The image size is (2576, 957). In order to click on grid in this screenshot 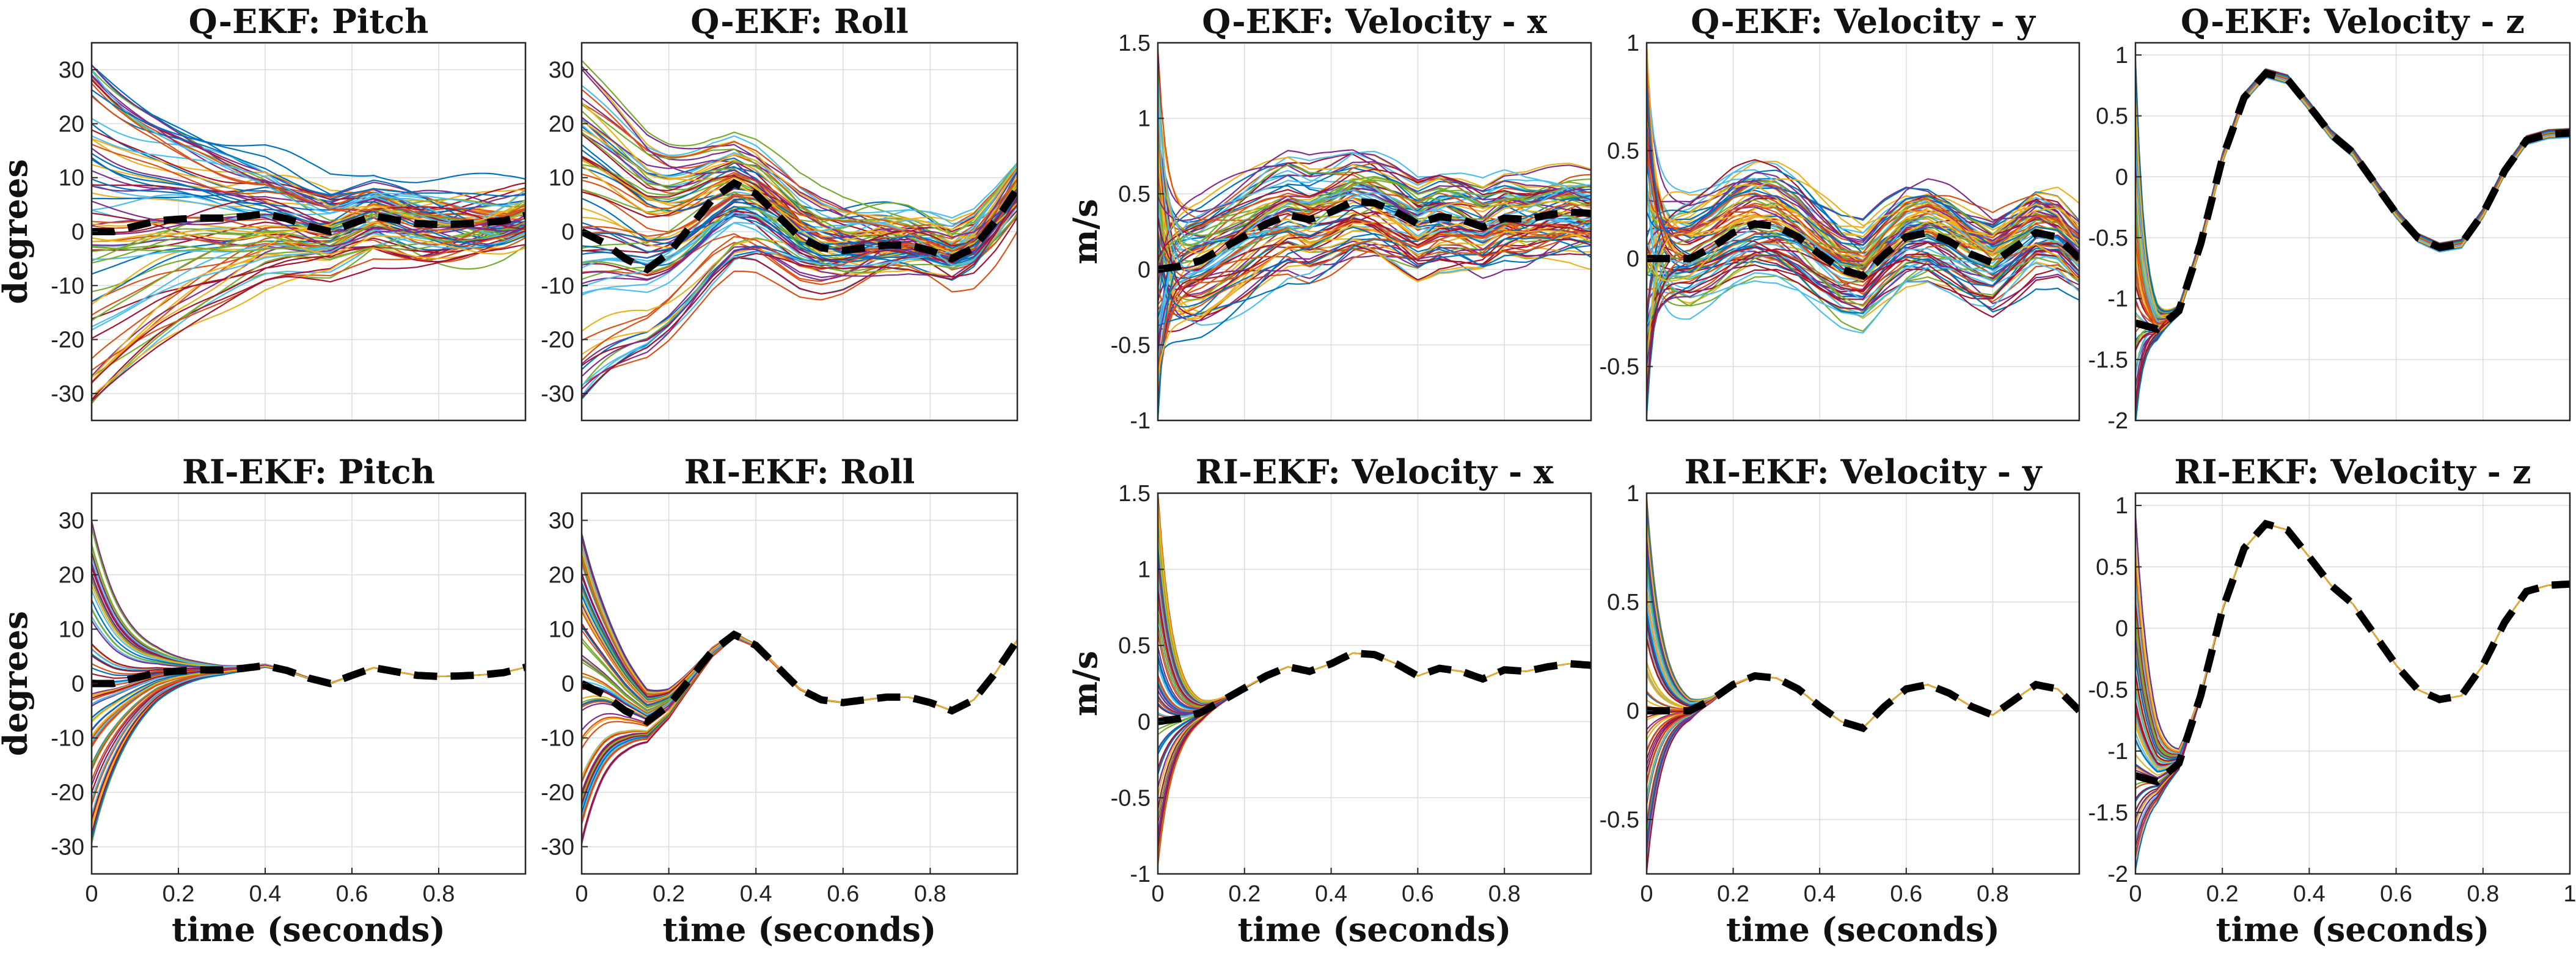, I will do `click(799, 684)`.